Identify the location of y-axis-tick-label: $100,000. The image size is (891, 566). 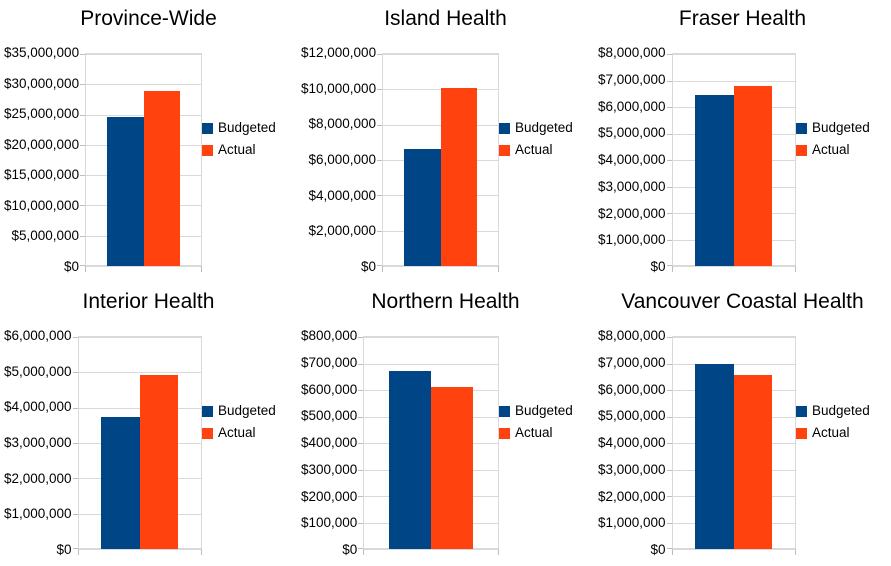
(329, 523).